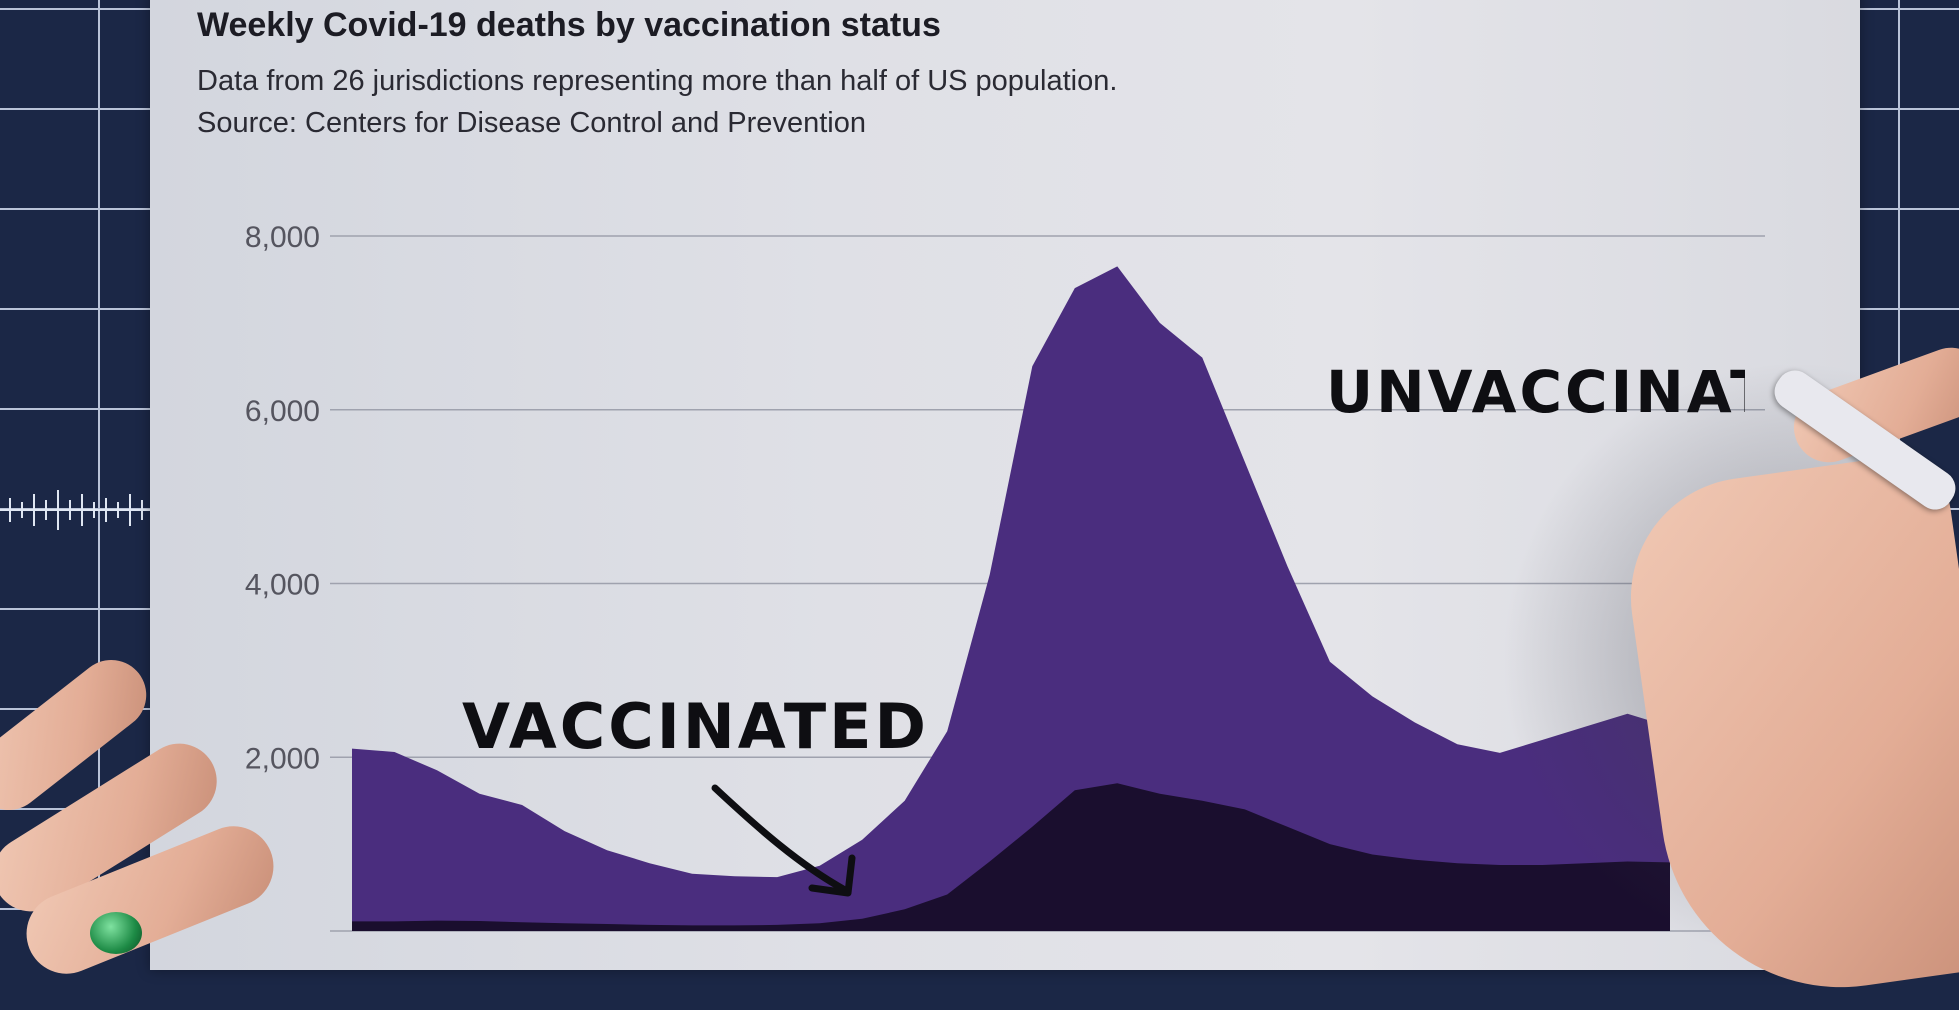 The height and width of the screenshot is (1010, 1959). I want to click on green-ring, so click(116, 933).